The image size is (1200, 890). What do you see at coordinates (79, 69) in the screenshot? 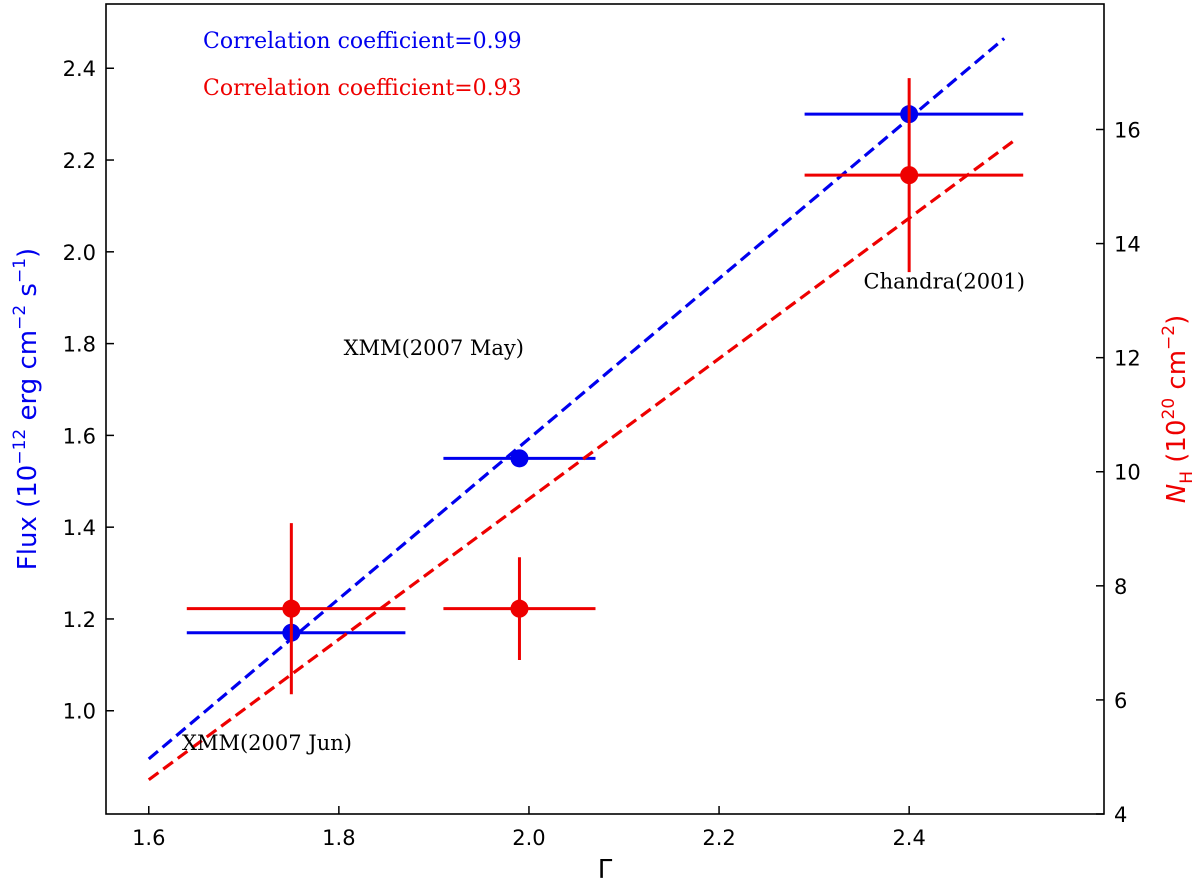
I see `y-left-tick-label: 2.4` at bounding box center [79, 69].